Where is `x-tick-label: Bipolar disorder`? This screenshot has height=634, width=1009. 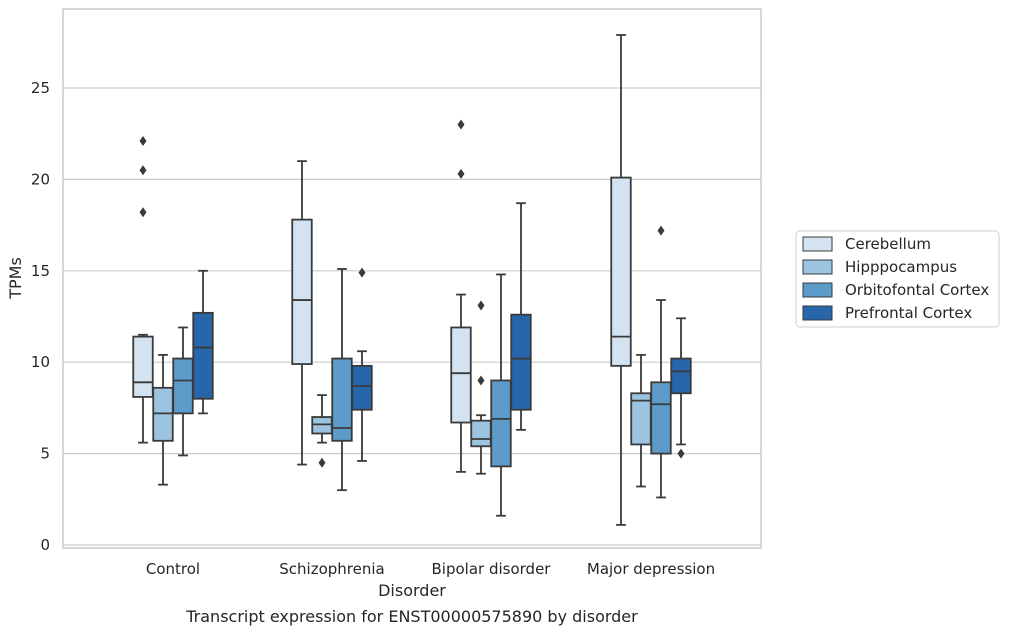 x-tick-label: Bipolar disorder is located at coordinates (492, 569).